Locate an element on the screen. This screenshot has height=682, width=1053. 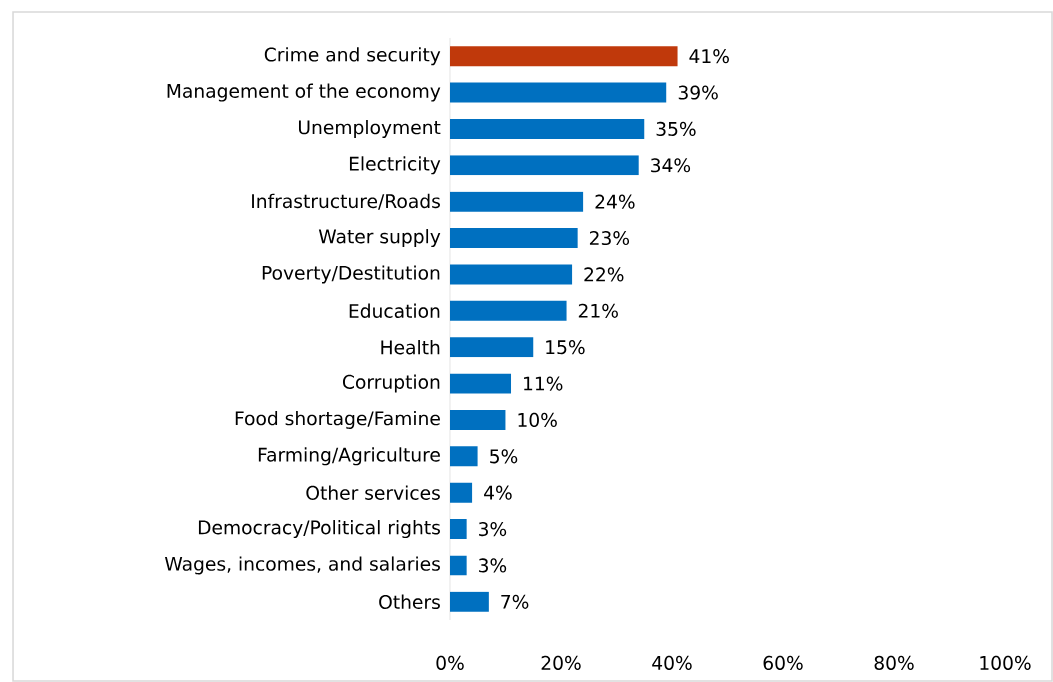
y-tick-label: Unemployment is located at coordinates (369, 128).